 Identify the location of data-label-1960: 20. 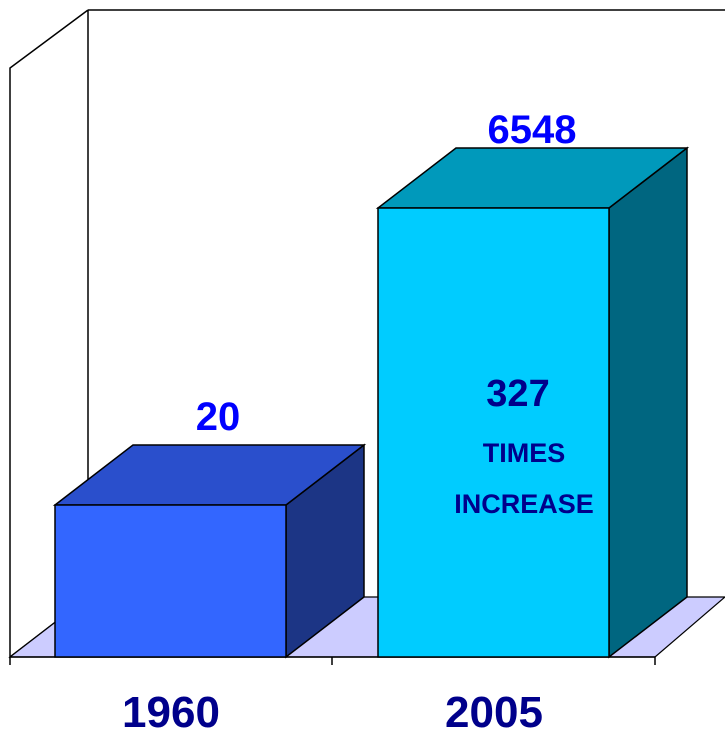
(218, 417).